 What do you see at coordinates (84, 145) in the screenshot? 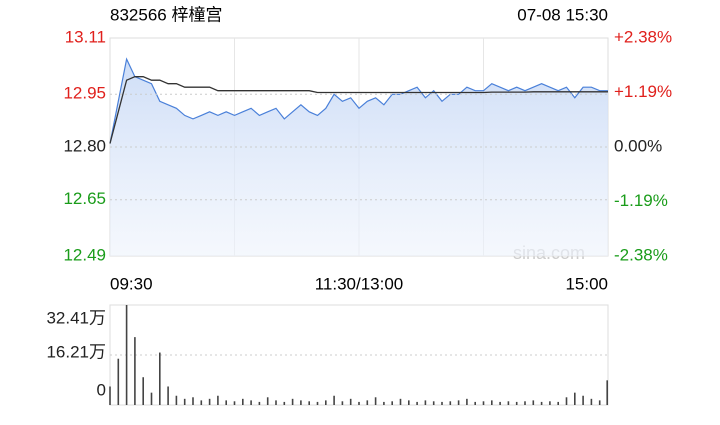
I see `y-tick-label: 12.80` at bounding box center [84, 145].